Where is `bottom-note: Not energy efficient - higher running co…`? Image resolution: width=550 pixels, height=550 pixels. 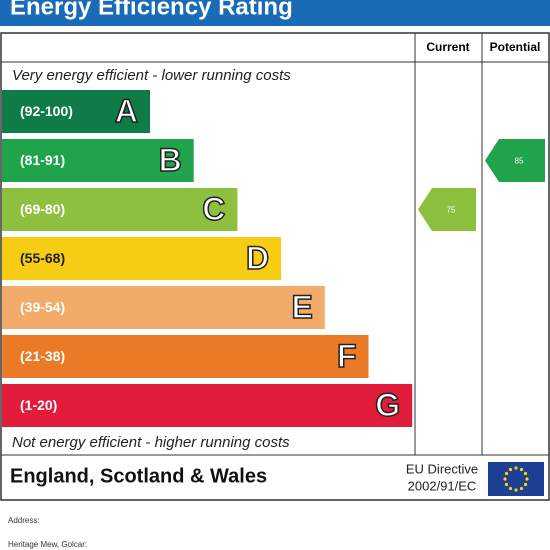
bottom-note: Not energy efficient - higher running co… is located at coordinates (151, 442).